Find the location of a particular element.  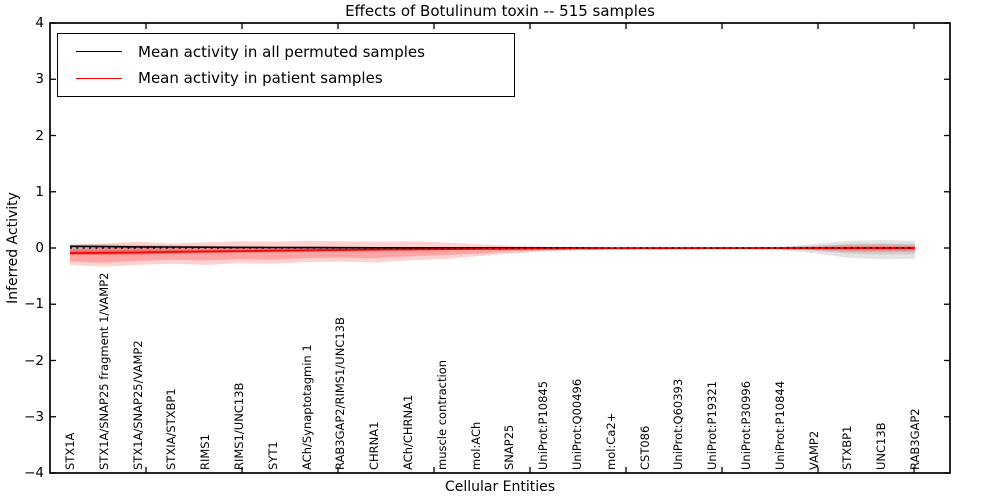

y-tick-label: −3 is located at coordinates (34, 416).